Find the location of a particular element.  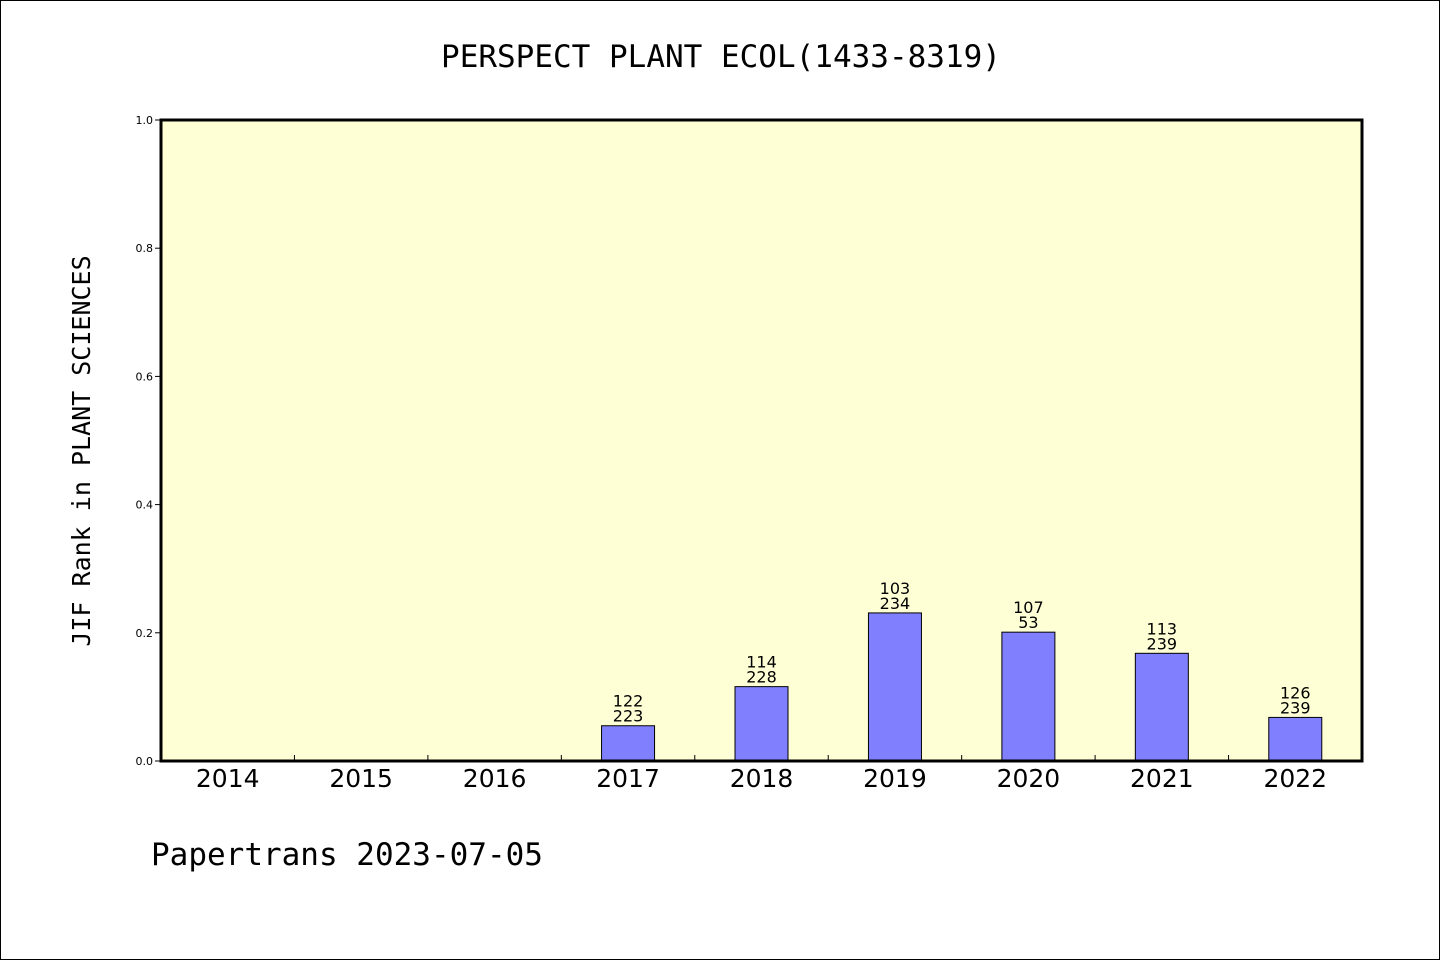

bar-total-label: 53 is located at coordinates (1028, 622).